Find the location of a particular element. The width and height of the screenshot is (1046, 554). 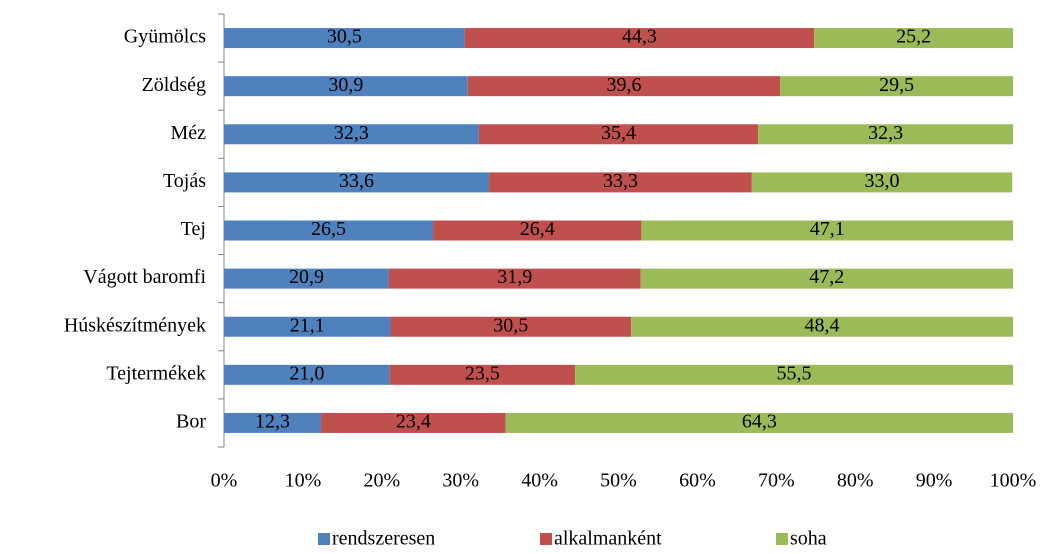

value-label: 33,6 is located at coordinates (356, 181).